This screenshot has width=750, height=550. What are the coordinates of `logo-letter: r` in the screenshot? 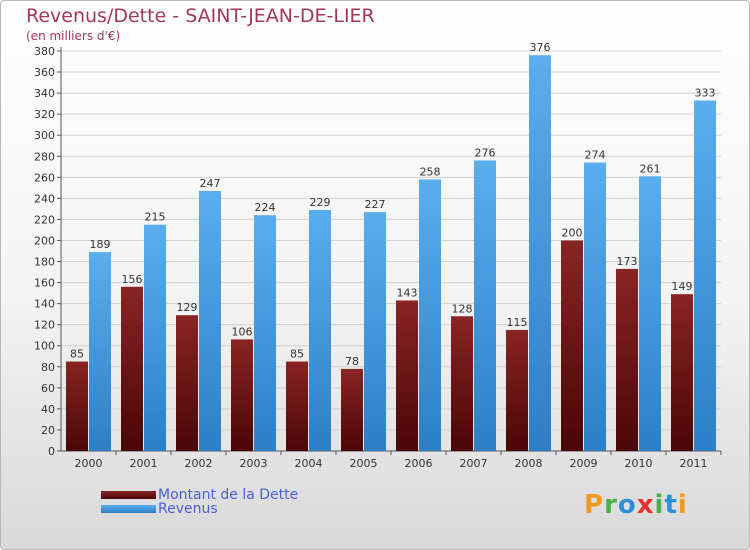 It's located at (611, 505).